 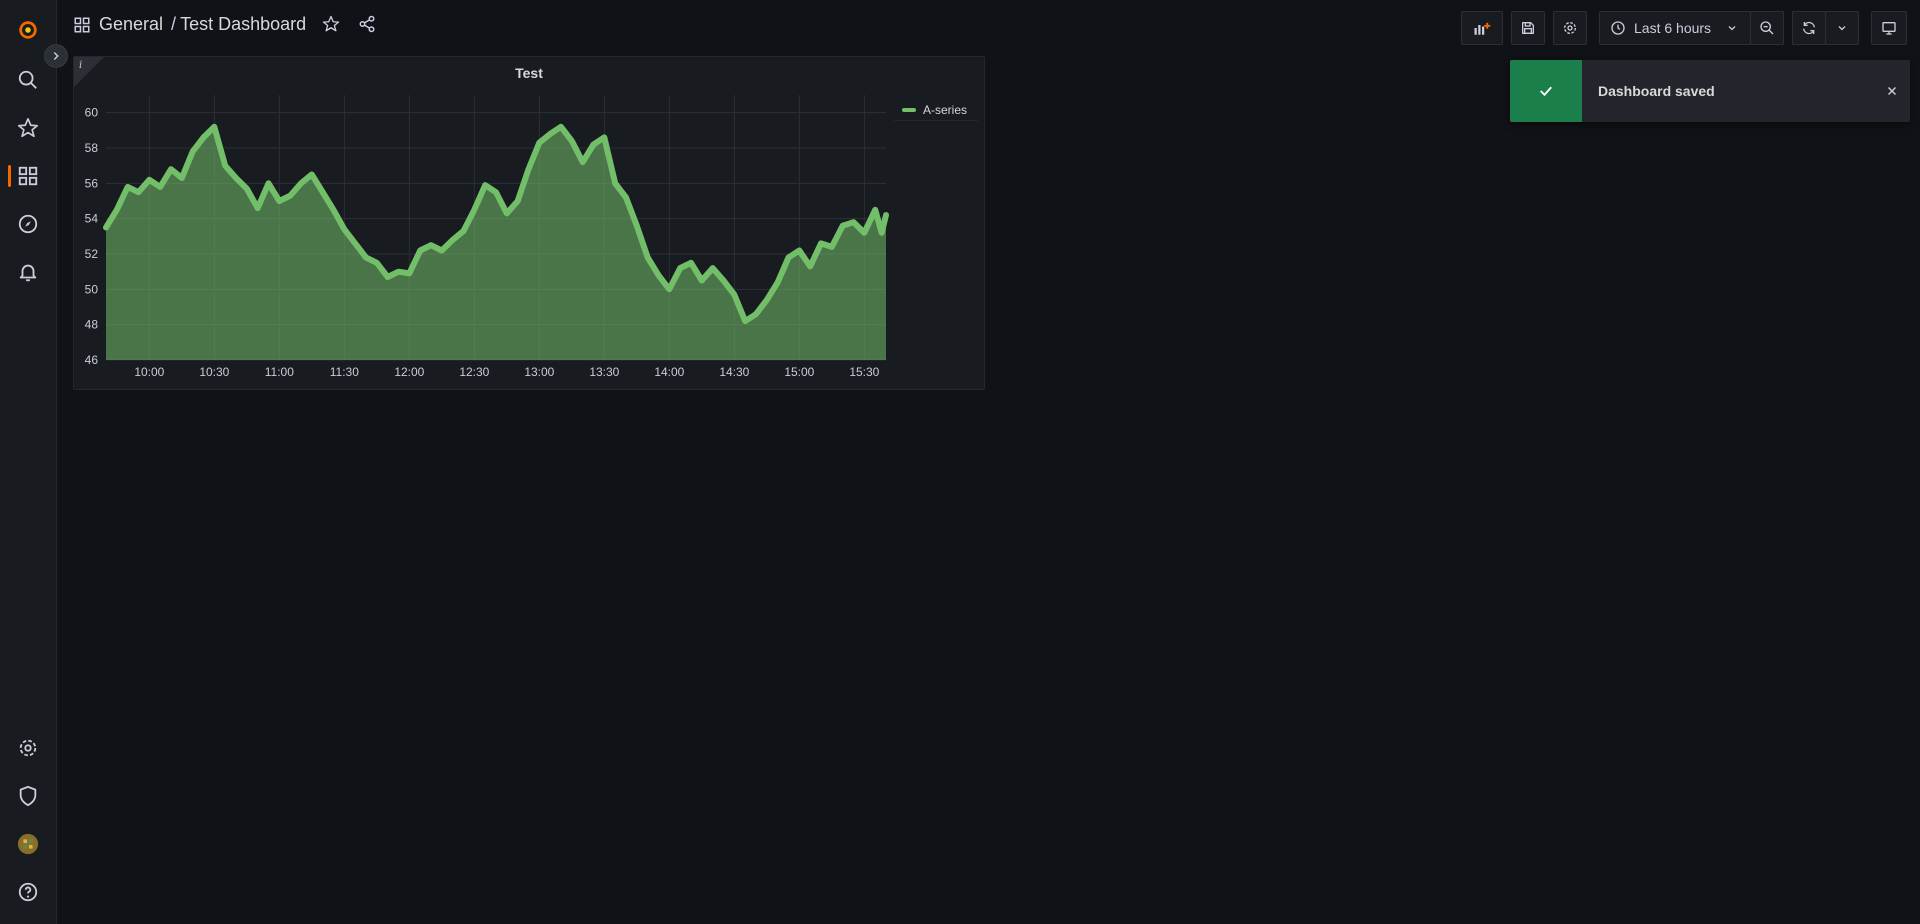 I want to click on save-dashboard-button, so click(x=1528, y=28).